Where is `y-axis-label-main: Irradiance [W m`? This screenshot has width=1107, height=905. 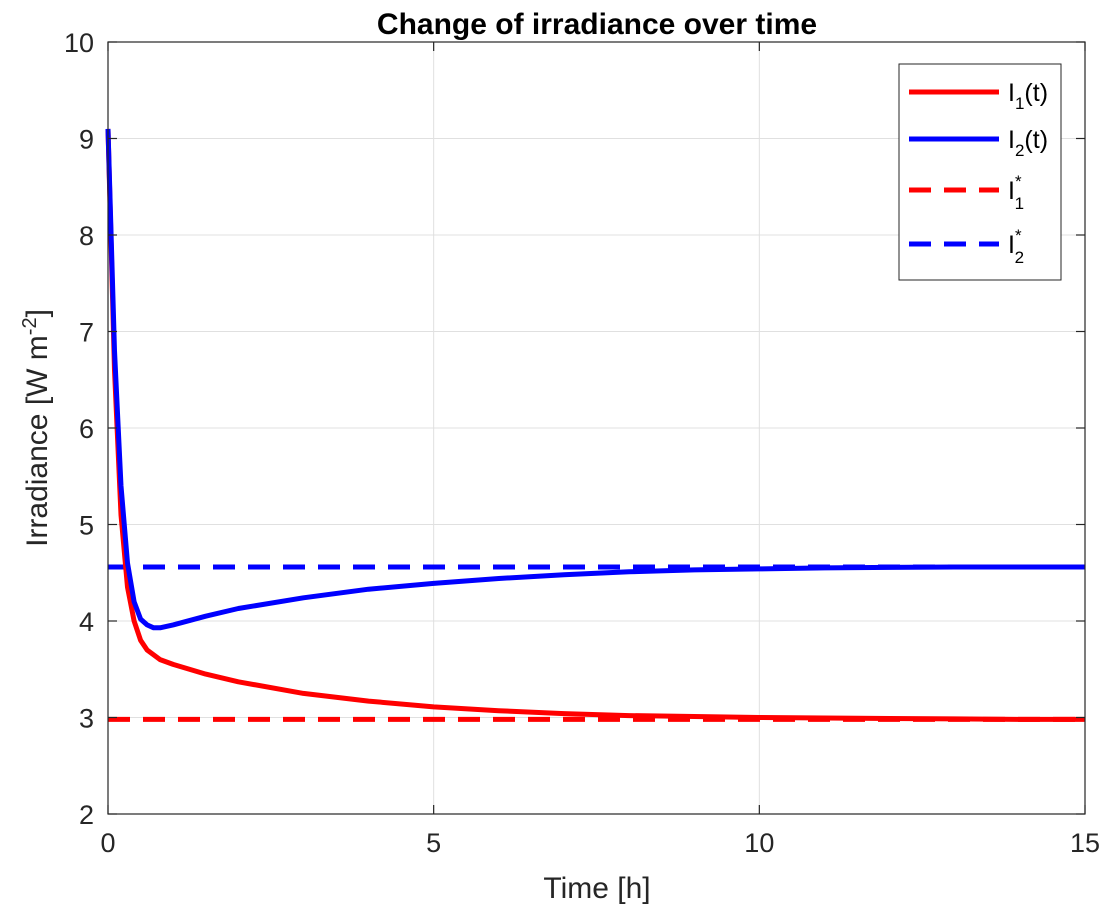
y-axis-label-main: Irradiance [W m is located at coordinates (37, 441).